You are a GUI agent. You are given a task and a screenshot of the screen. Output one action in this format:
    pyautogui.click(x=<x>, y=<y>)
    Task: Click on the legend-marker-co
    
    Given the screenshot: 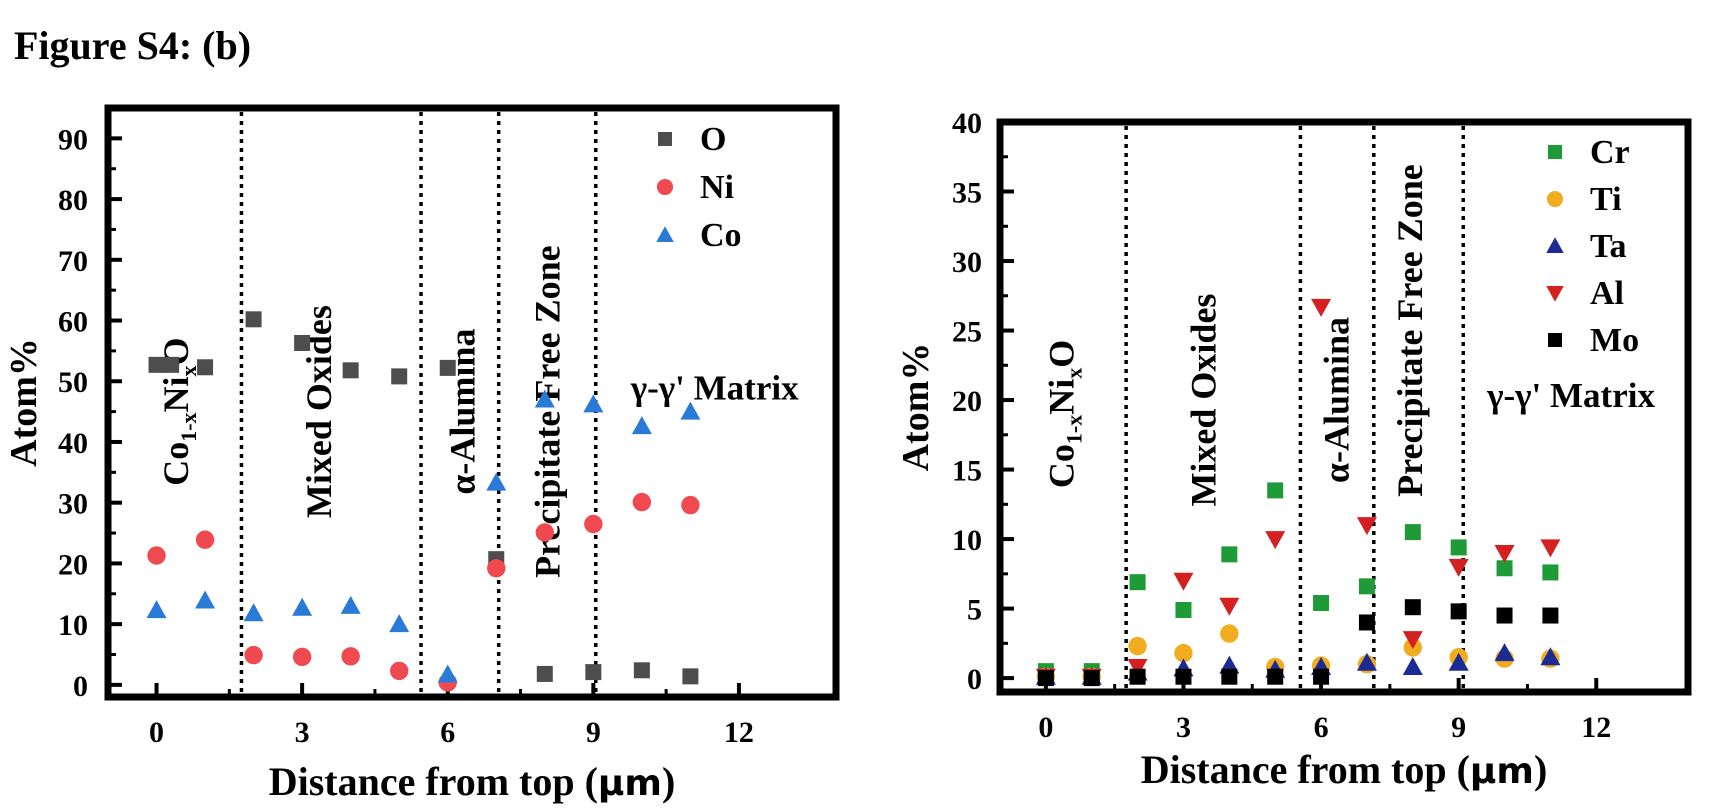 What is the action you would take?
    pyautogui.click(x=665, y=234)
    